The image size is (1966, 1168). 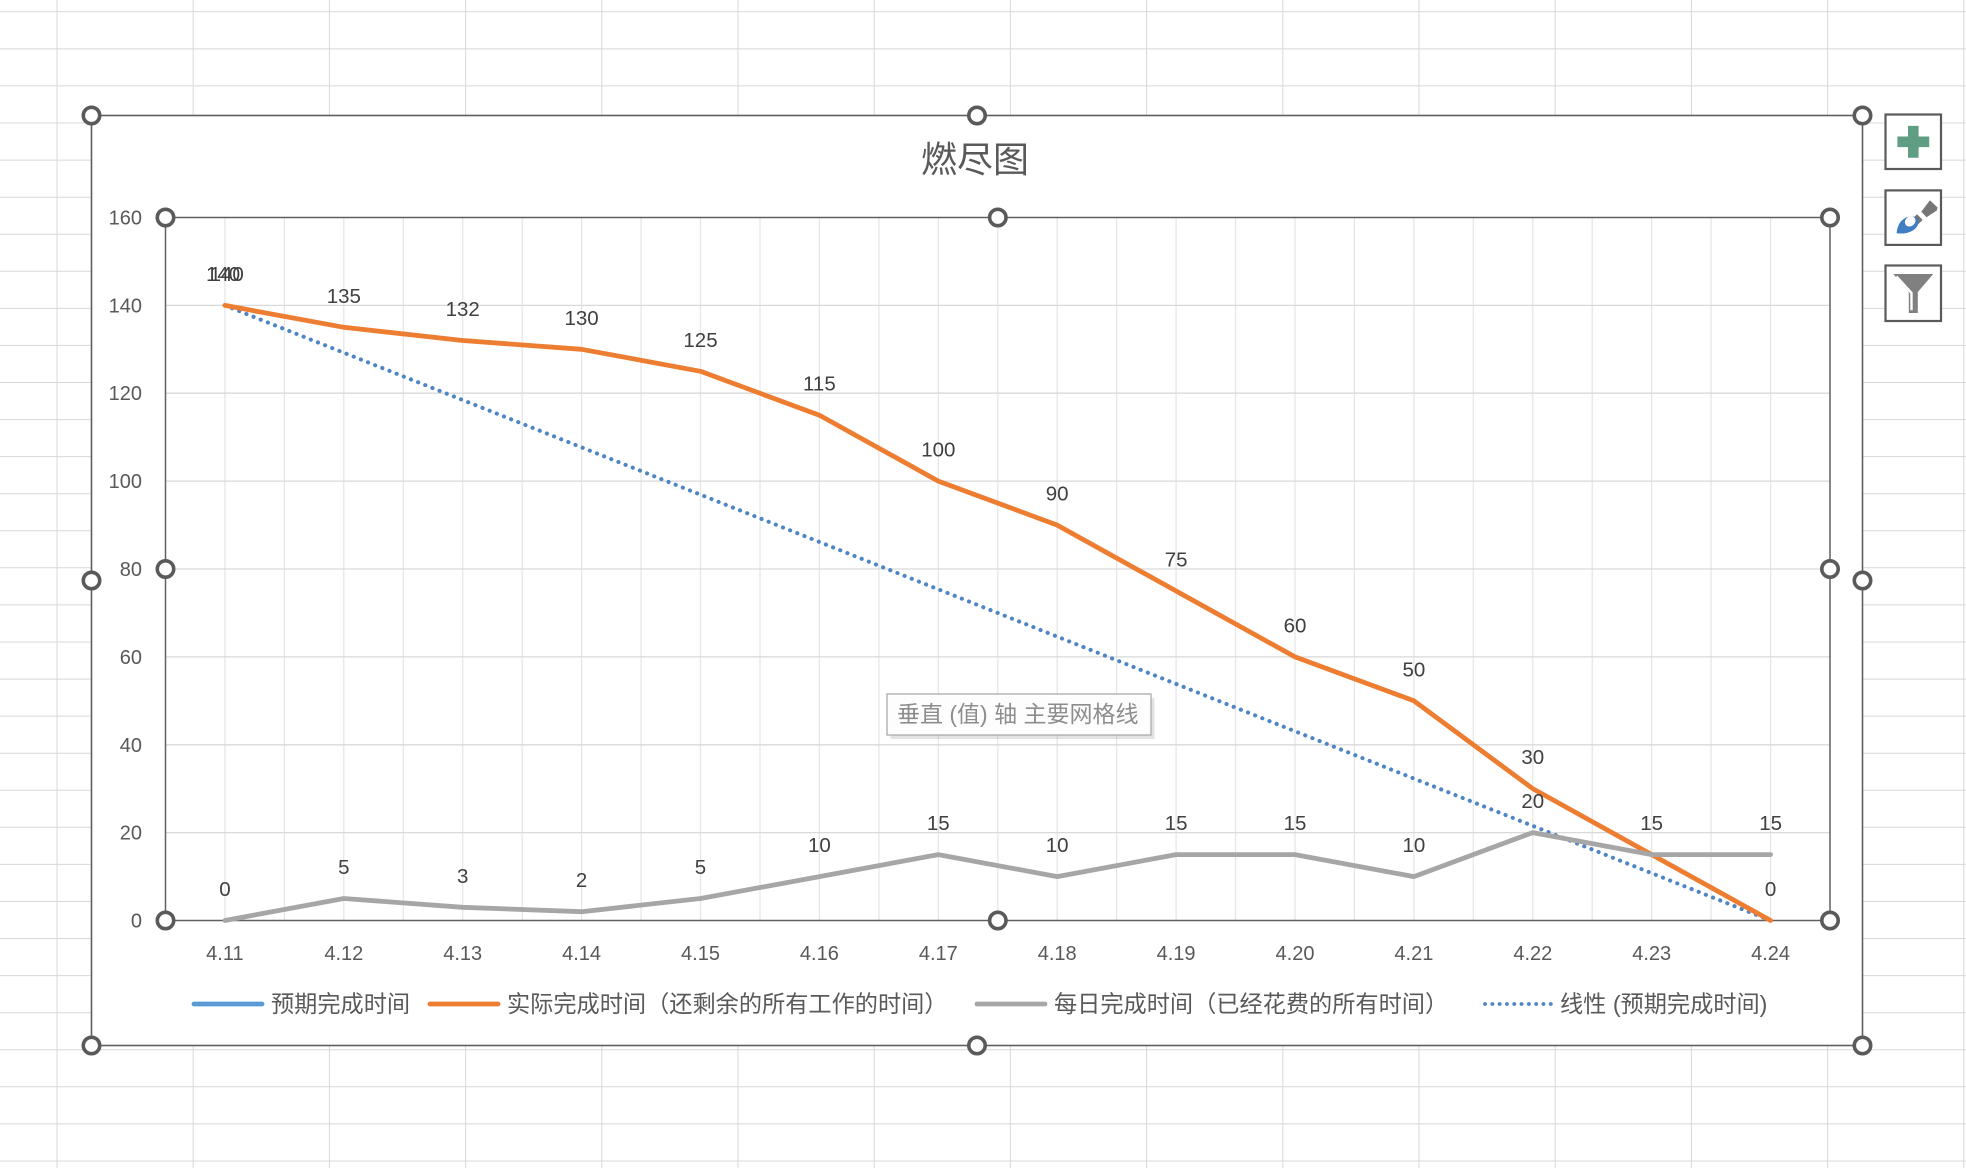 What do you see at coordinates (819, 954) in the screenshot?
I see `svg-text: 4.16` at bounding box center [819, 954].